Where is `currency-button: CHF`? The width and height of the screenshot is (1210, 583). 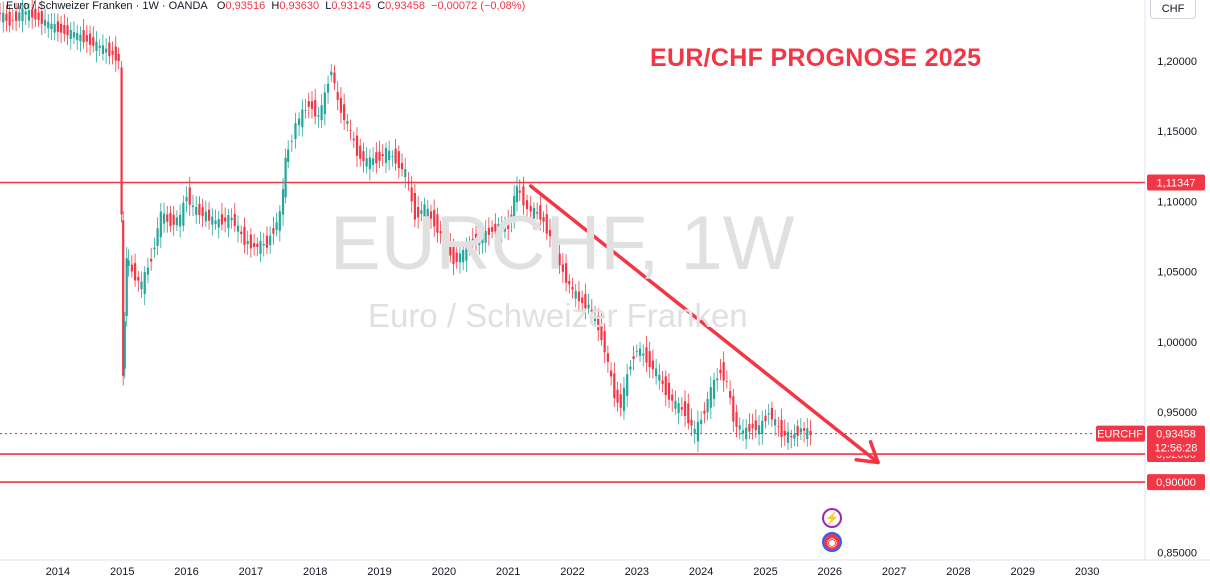
currency-button: CHF is located at coordinates (1173, 9).